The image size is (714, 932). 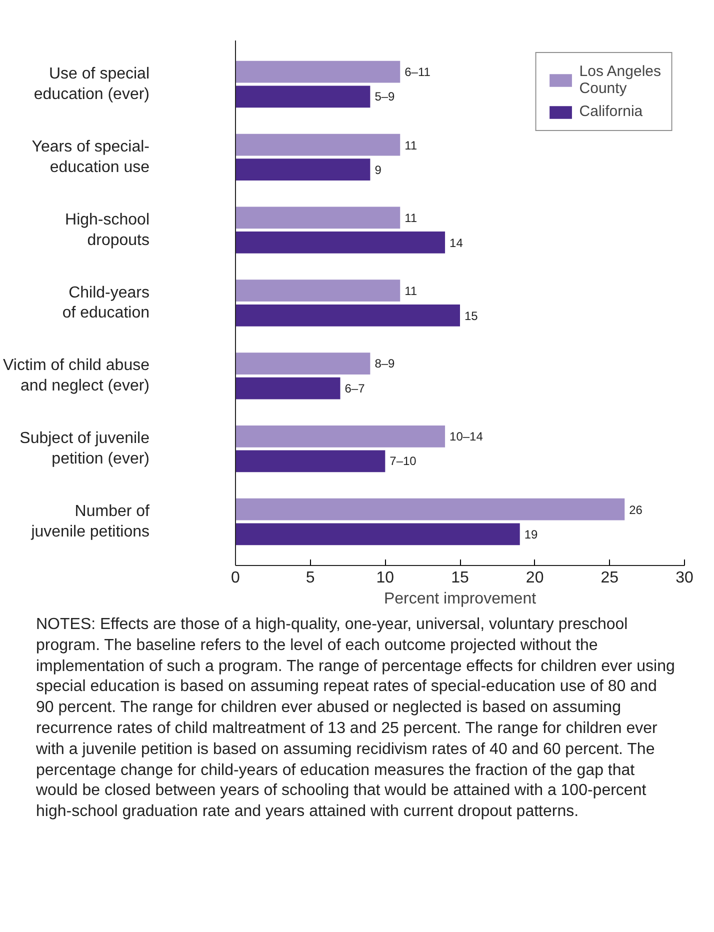 I want to click on y-tick-label: Years of special- education use, so click(x=91, y=157).